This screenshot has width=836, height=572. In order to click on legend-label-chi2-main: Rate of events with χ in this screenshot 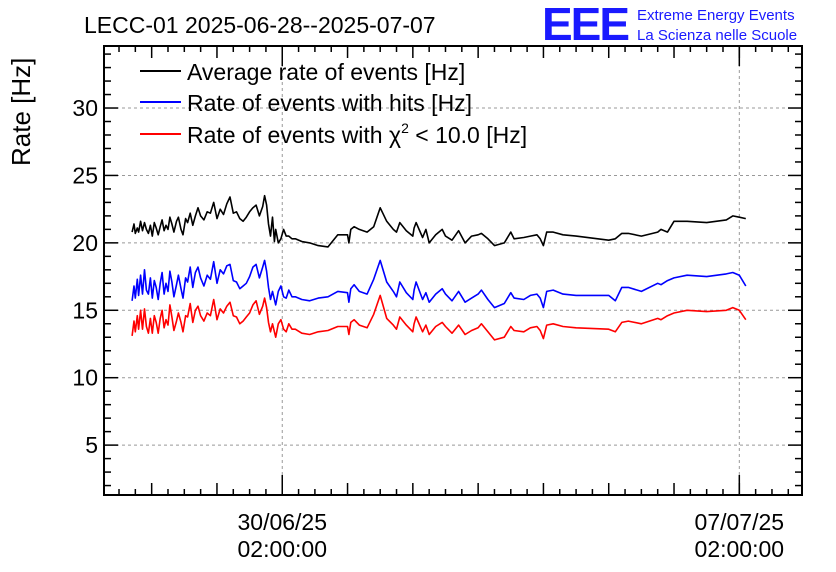, I will do `click(294, 135)`.